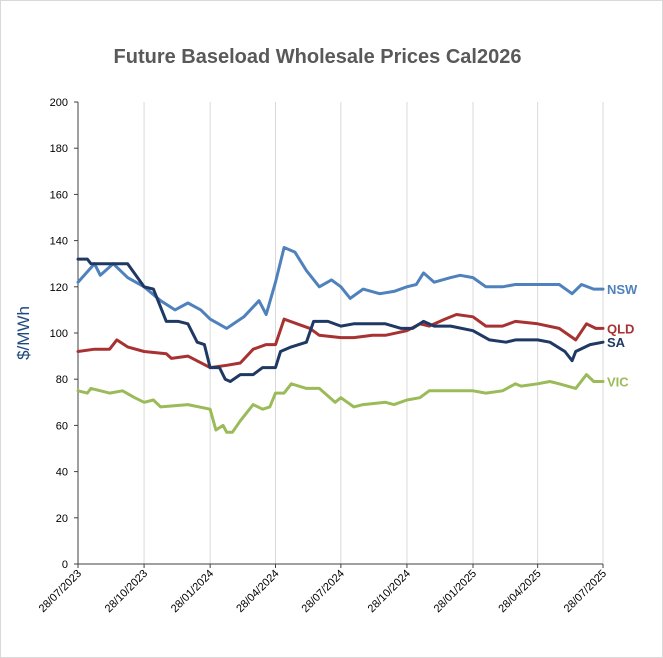 The height and width of the screenshot is (658, 663). I want to click on x-tick-label: 28/07/2024, so click(323, 591).